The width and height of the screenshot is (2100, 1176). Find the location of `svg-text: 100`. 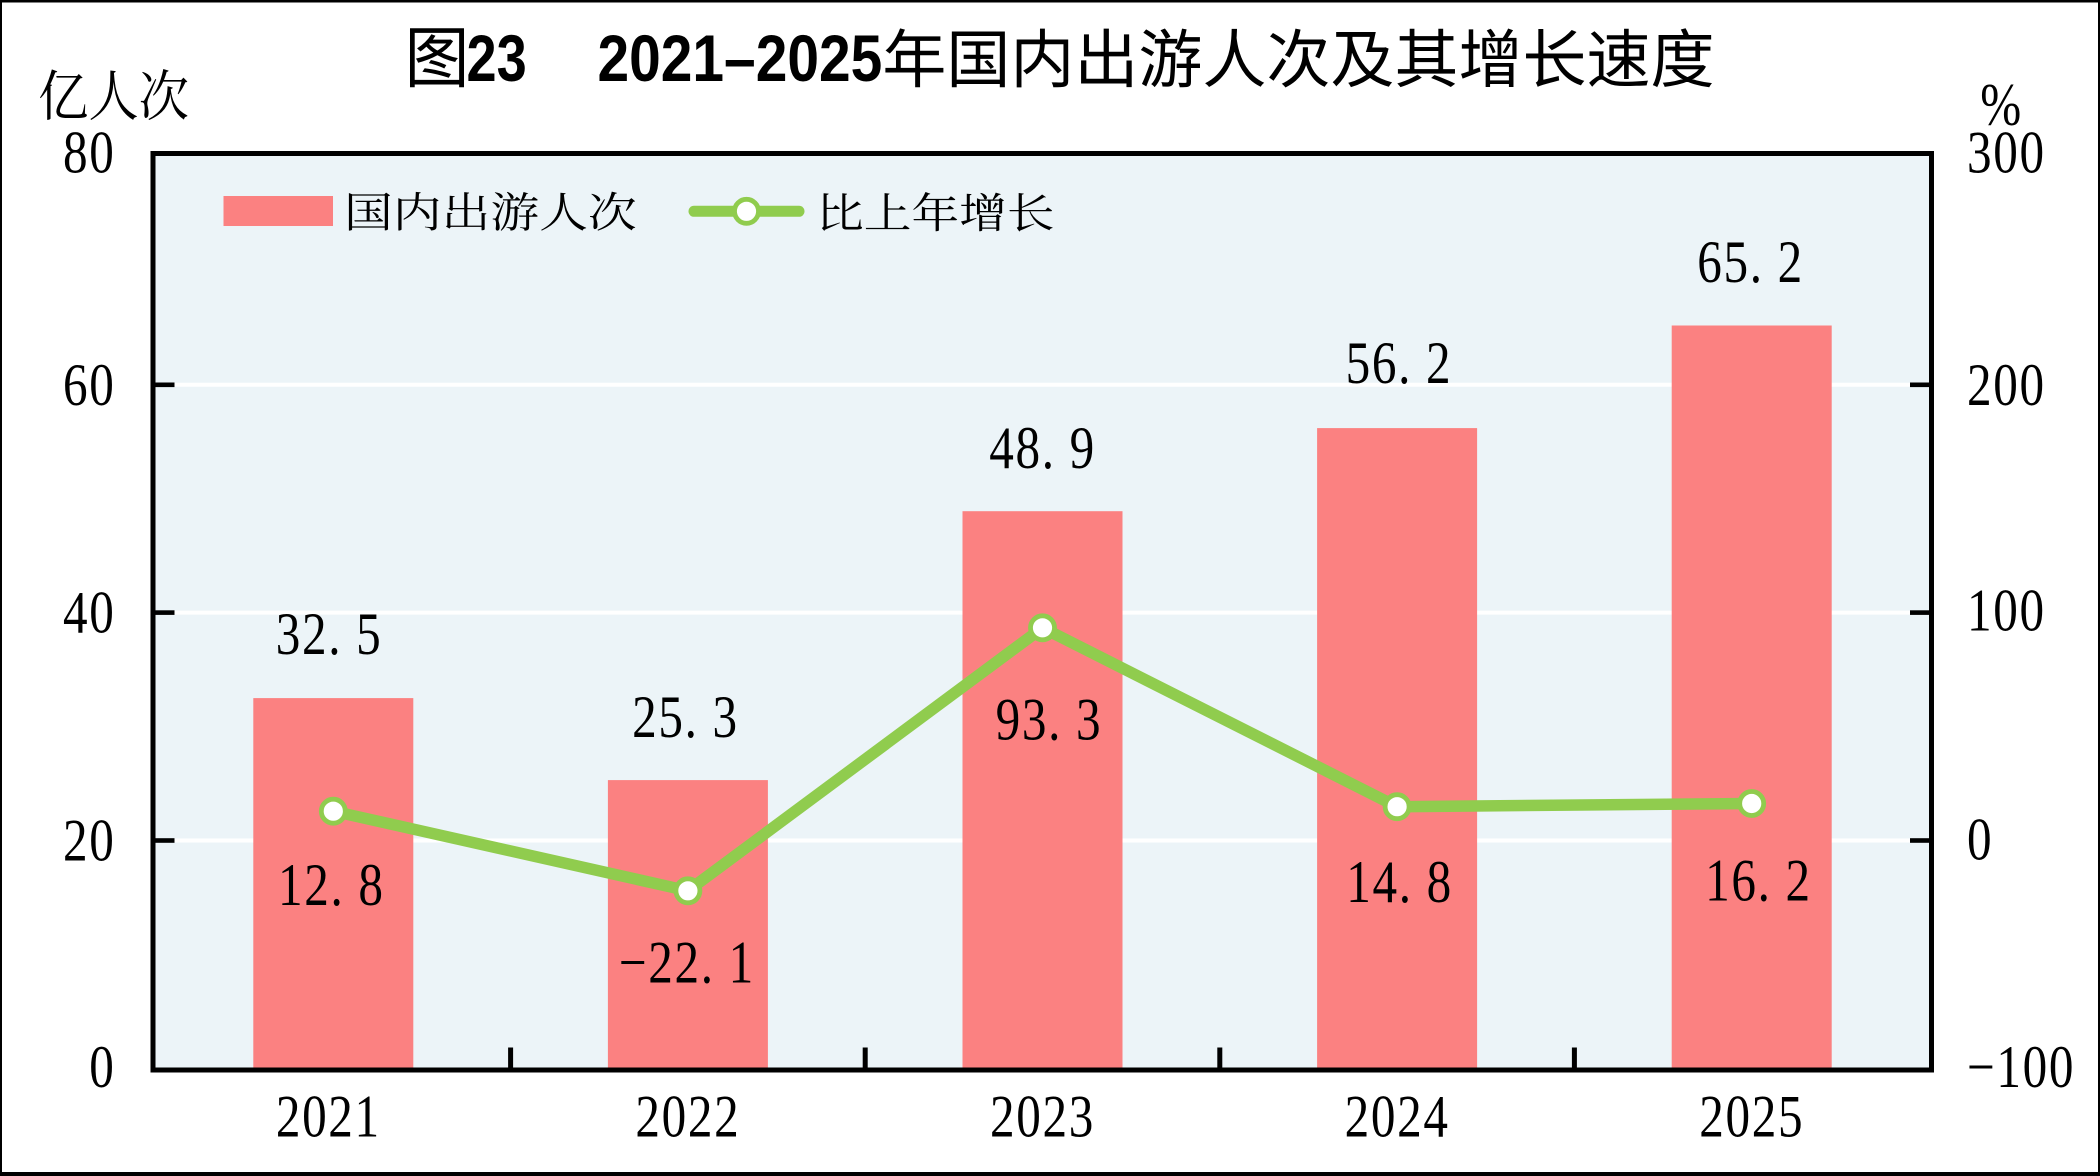

svg-text: 100 is located at coordinates (2006, 610).